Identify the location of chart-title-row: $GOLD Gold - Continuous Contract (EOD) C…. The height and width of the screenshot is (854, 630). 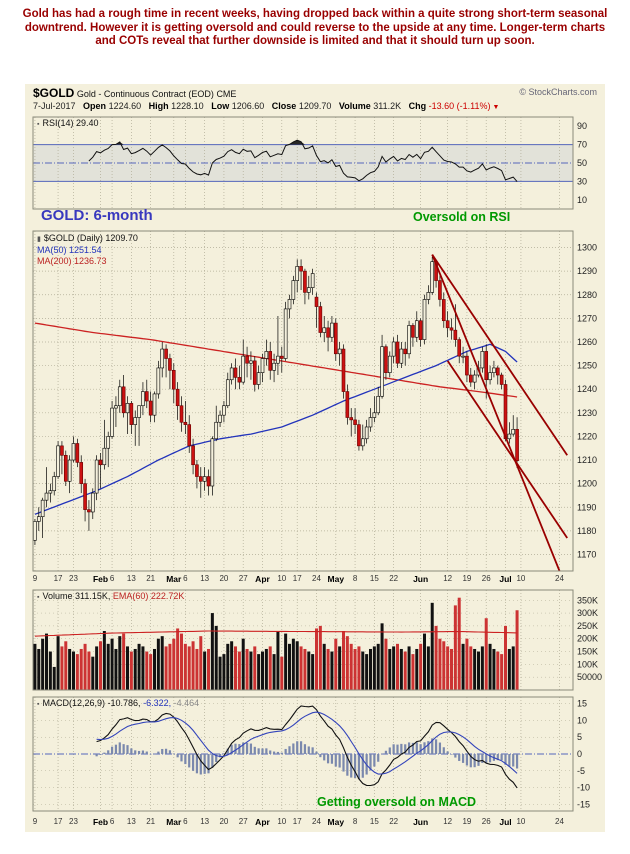
(315, 93).